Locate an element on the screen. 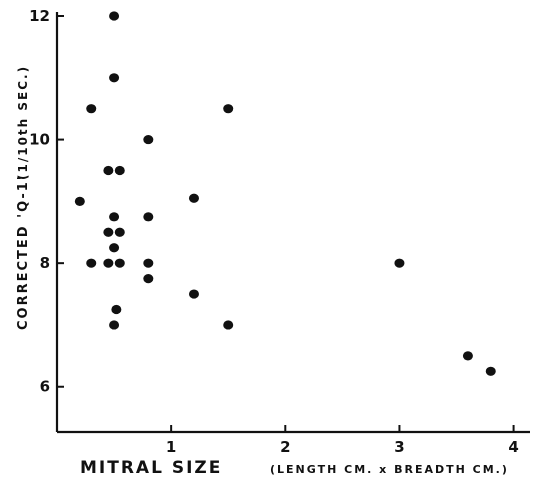 The width and height of the screenshot is (539, 485). y-axis-title: CORRECTED 'Q-1' is located at coordinates (23, 252).